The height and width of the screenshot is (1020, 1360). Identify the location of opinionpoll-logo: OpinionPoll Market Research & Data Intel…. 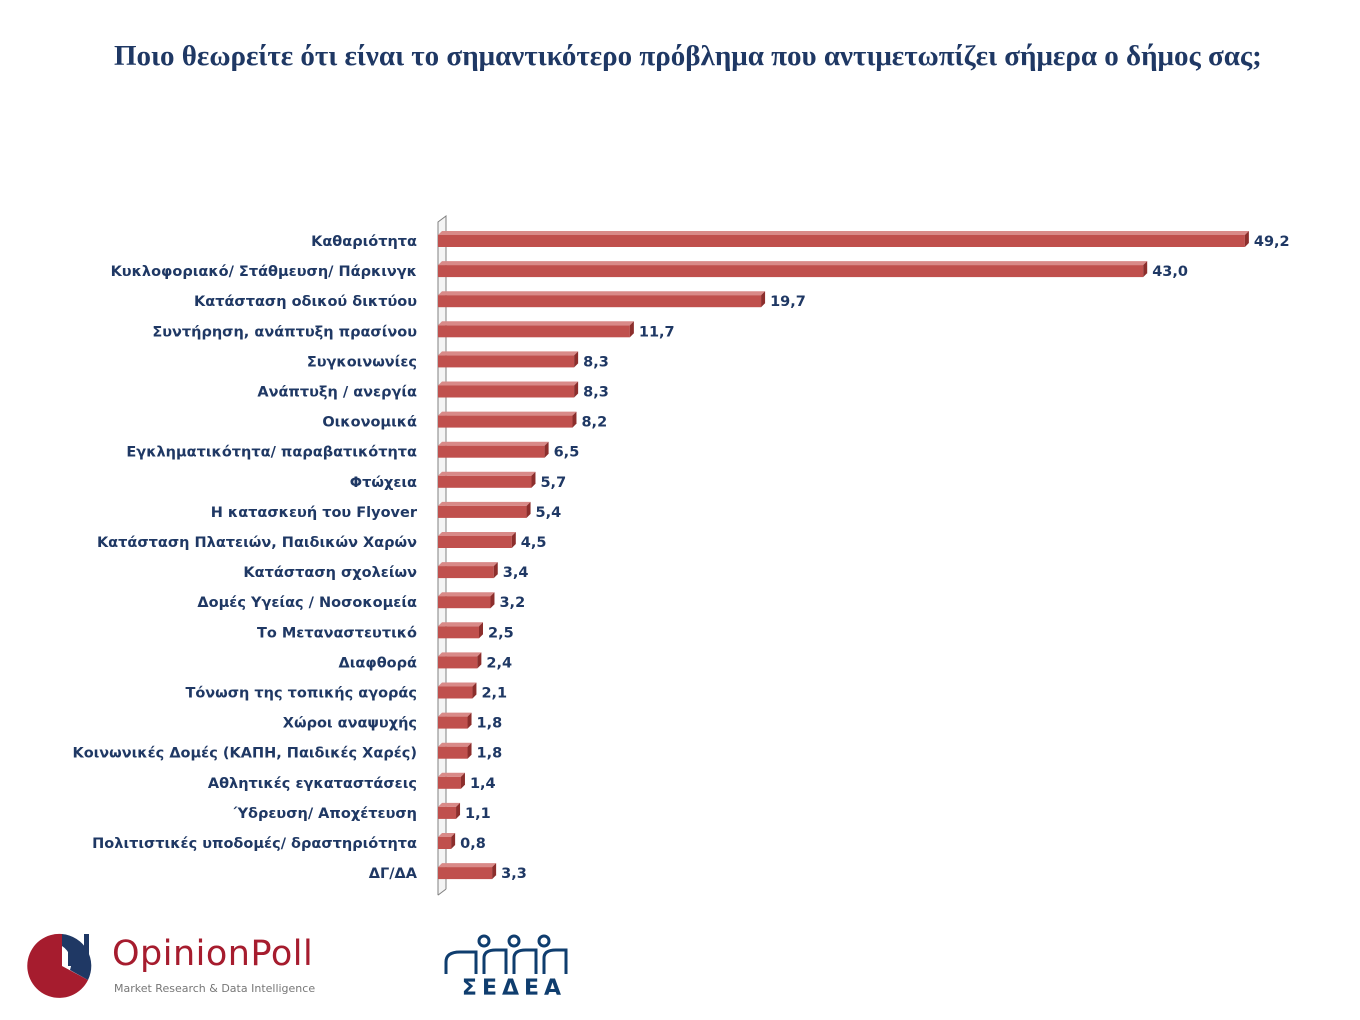
(183, 965).